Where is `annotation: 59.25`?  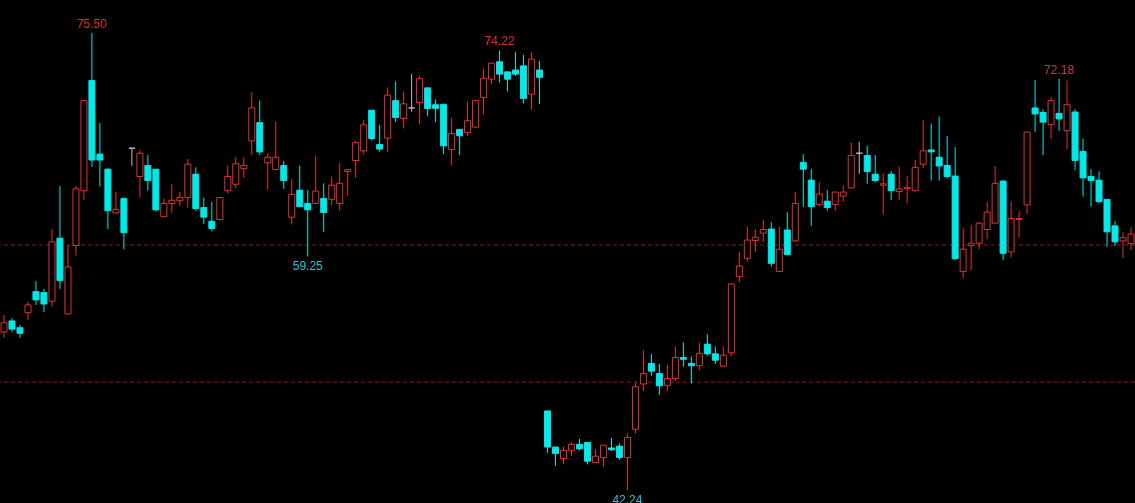 annotation: 59.25 is located at coordinates (308, 266).